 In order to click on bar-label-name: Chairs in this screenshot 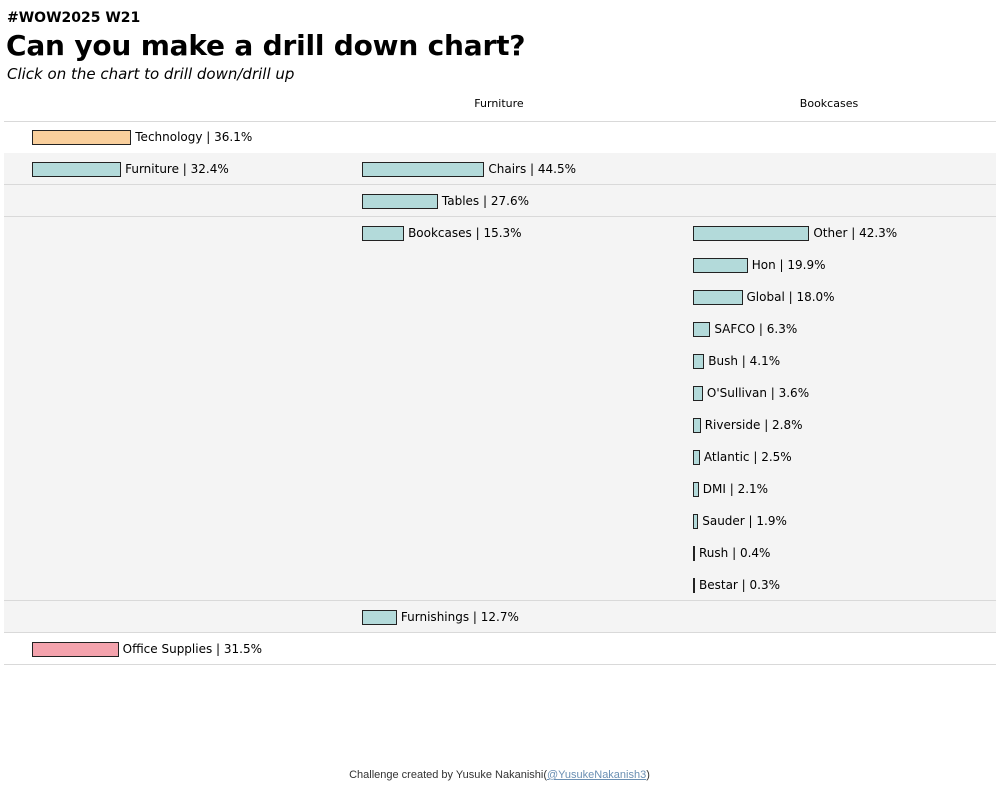, I will do `click(507, 169)`.